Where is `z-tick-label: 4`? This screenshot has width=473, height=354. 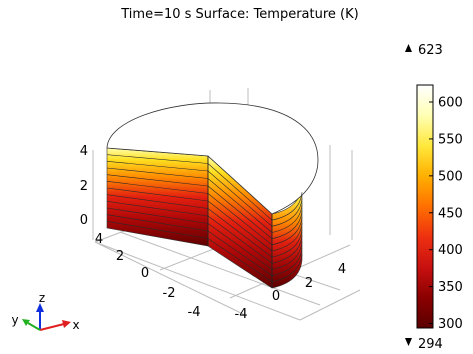 z-tick-label: 4 is located at coordinates (84, 151).